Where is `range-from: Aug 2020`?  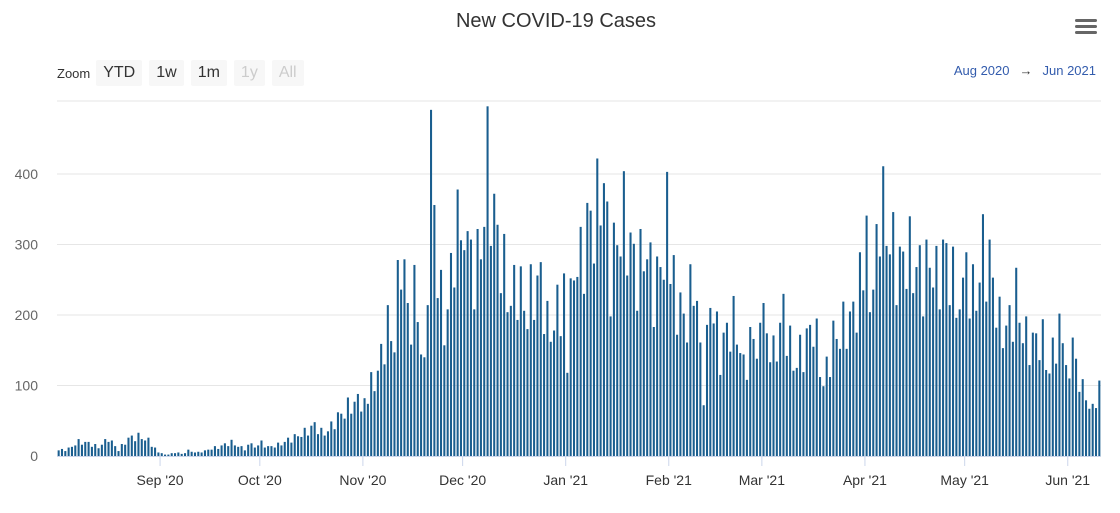
range-from: Aug 2020 is located at coordinates (981, 70).